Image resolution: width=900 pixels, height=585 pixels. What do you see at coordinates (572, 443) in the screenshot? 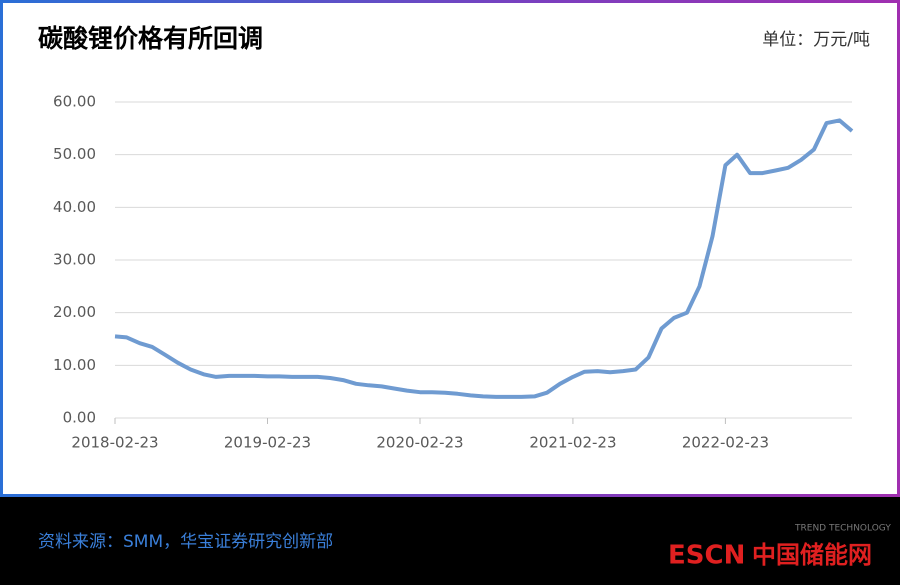
I see `x-tick-label: 2021-02-23` at bounding box center [572, 443].